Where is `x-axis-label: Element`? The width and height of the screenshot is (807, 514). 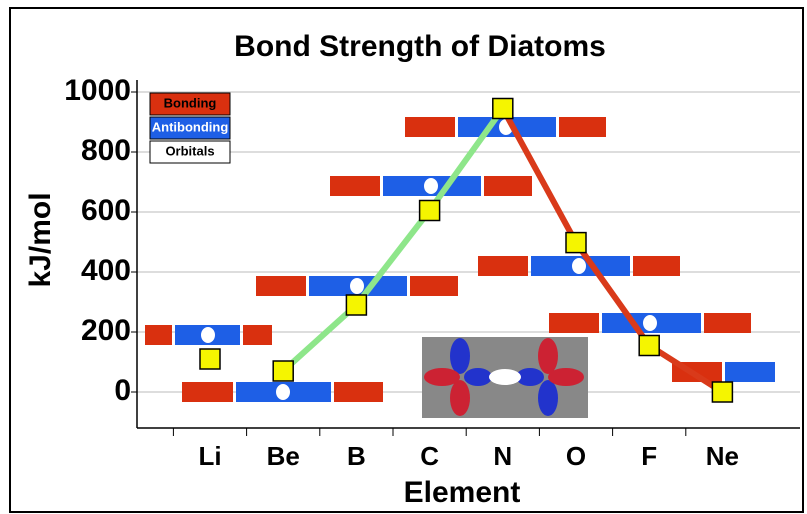 x-axis-label: Element is located at coordinates (462, 492).